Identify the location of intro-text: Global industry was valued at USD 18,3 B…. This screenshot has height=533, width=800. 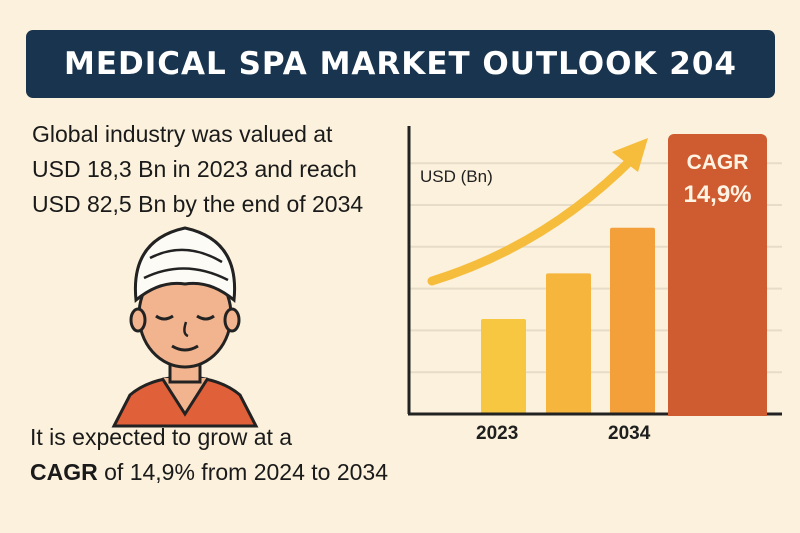
(222, 169).